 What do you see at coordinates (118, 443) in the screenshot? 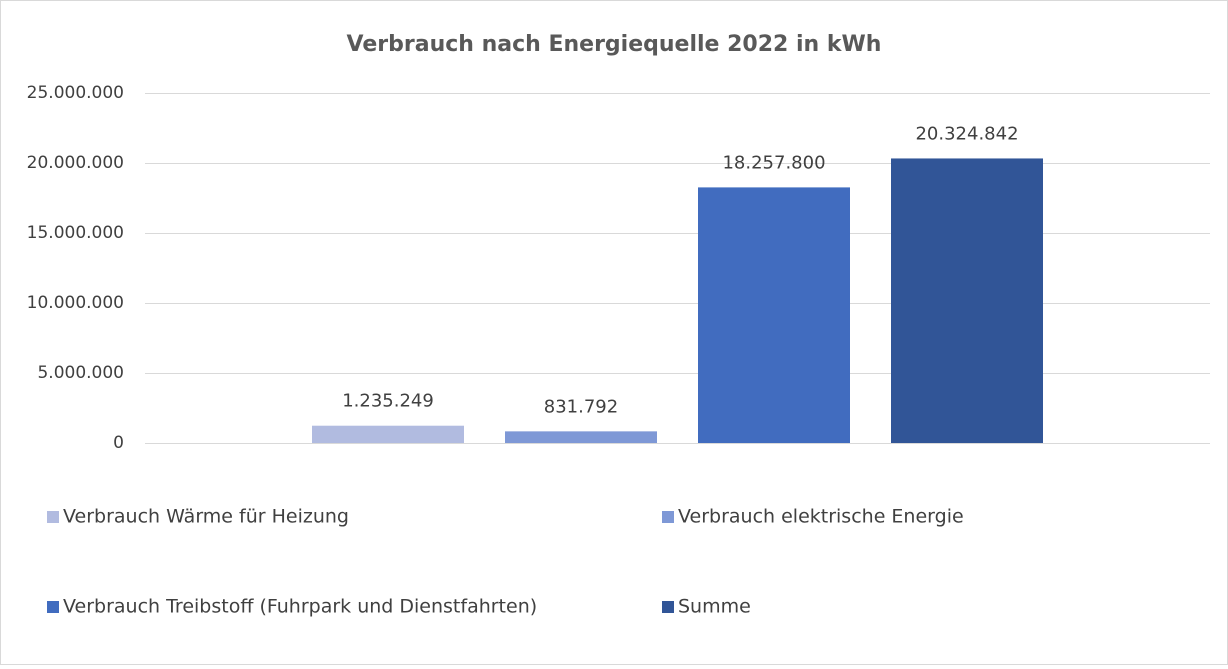
I see `y-tick-label: 0` at bounding box center [118, 443].